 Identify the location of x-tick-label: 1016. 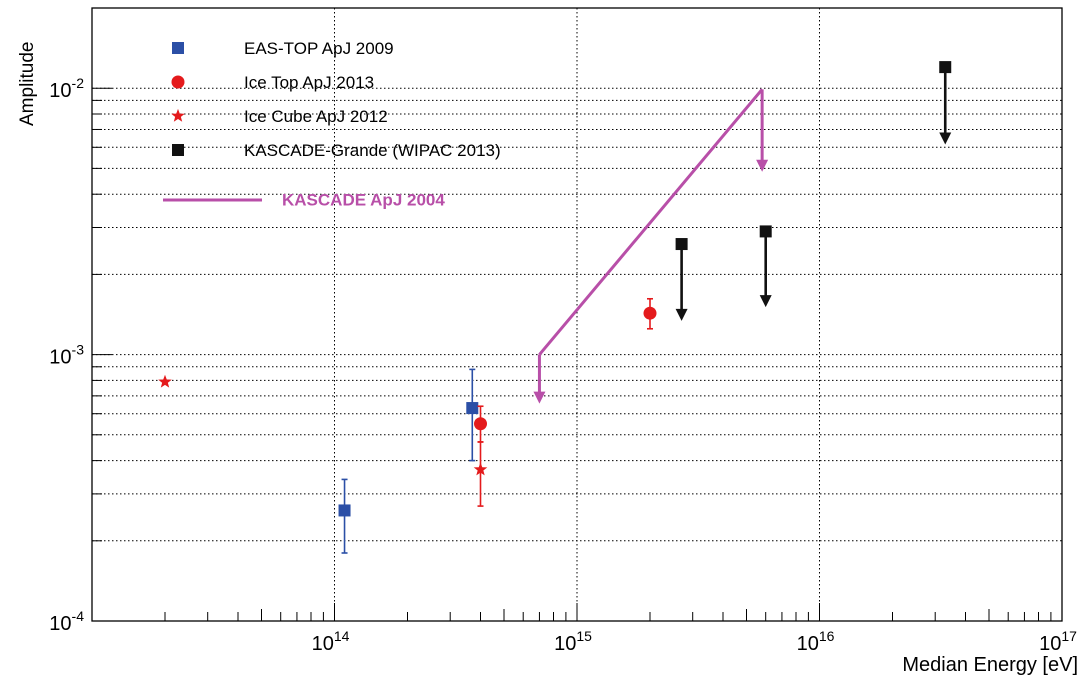
(816, 641).